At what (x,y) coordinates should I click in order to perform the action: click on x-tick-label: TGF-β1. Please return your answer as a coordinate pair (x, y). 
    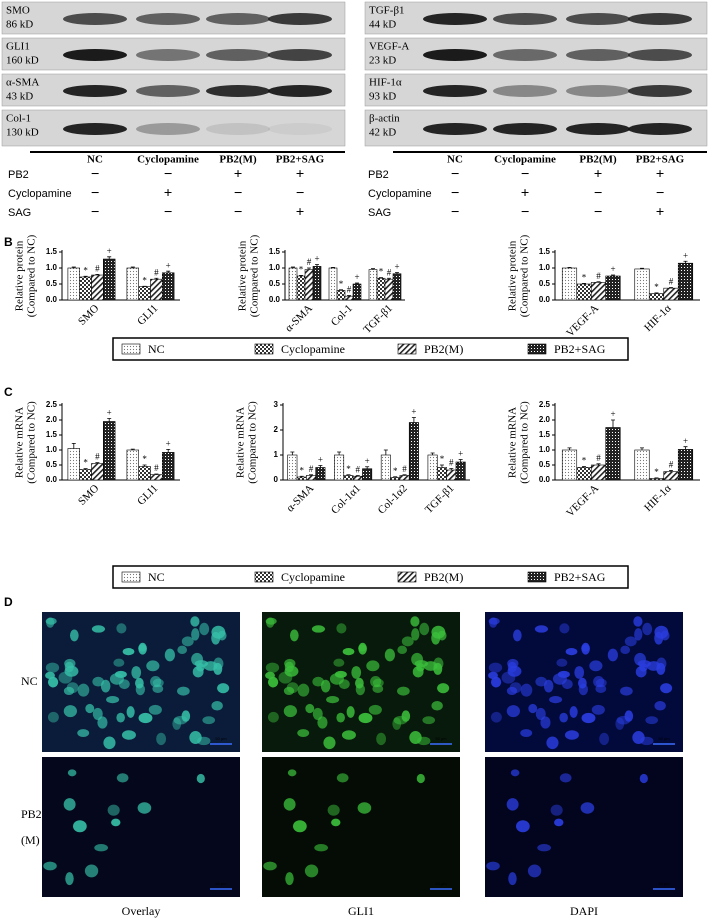
    Looking at the image, I should click on (440, 499).